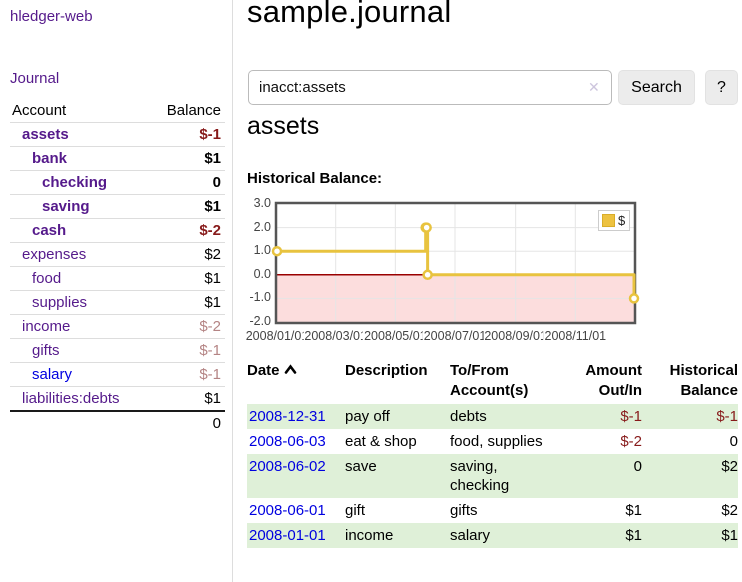 Image resolution: width=742 pixels, height=582 pixels. Describe the element at coordinates (290, 371) in the screenshot. I see `sort-ascending-icon` at that location.